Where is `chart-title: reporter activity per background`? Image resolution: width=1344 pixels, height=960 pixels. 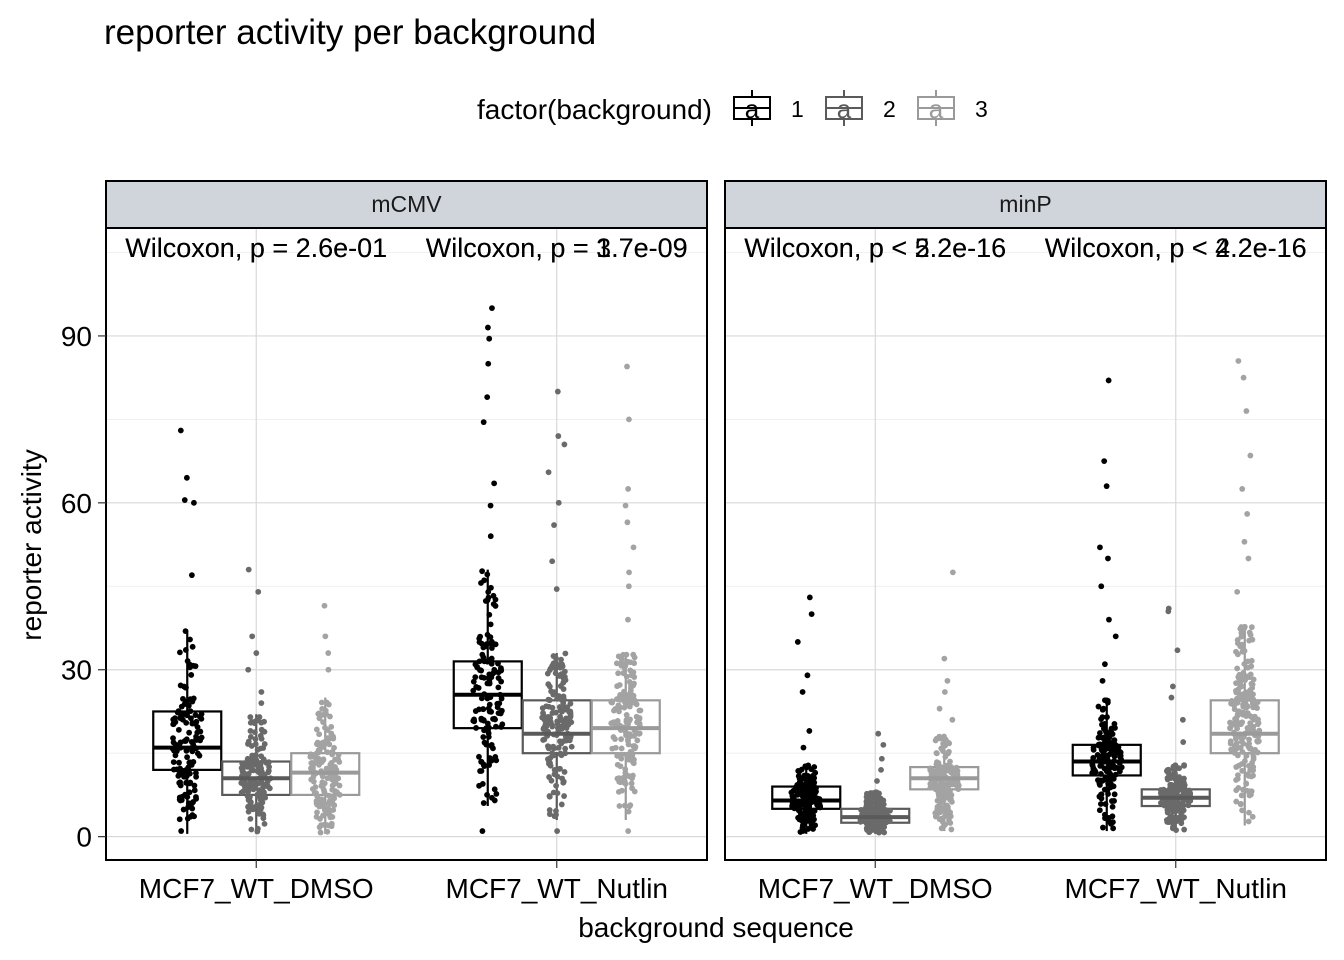 chart-title: reporter activity per background is located at coordinates (350, 32).